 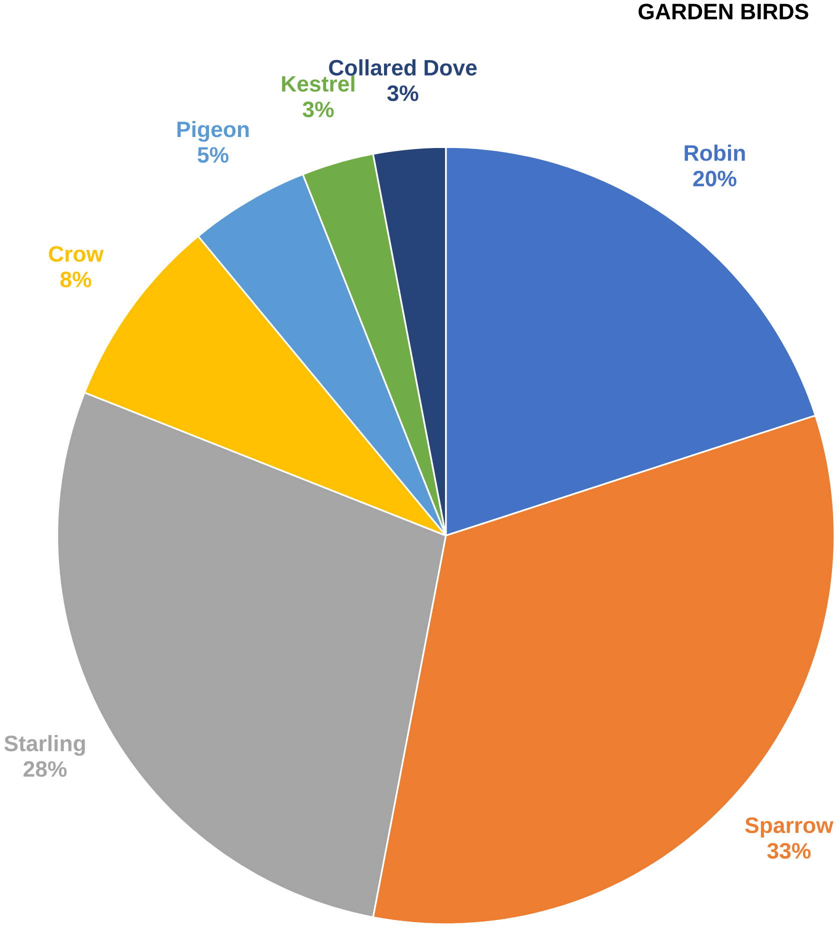 I want to click on slice-label: Kestrel, so click(x=318, y=83).